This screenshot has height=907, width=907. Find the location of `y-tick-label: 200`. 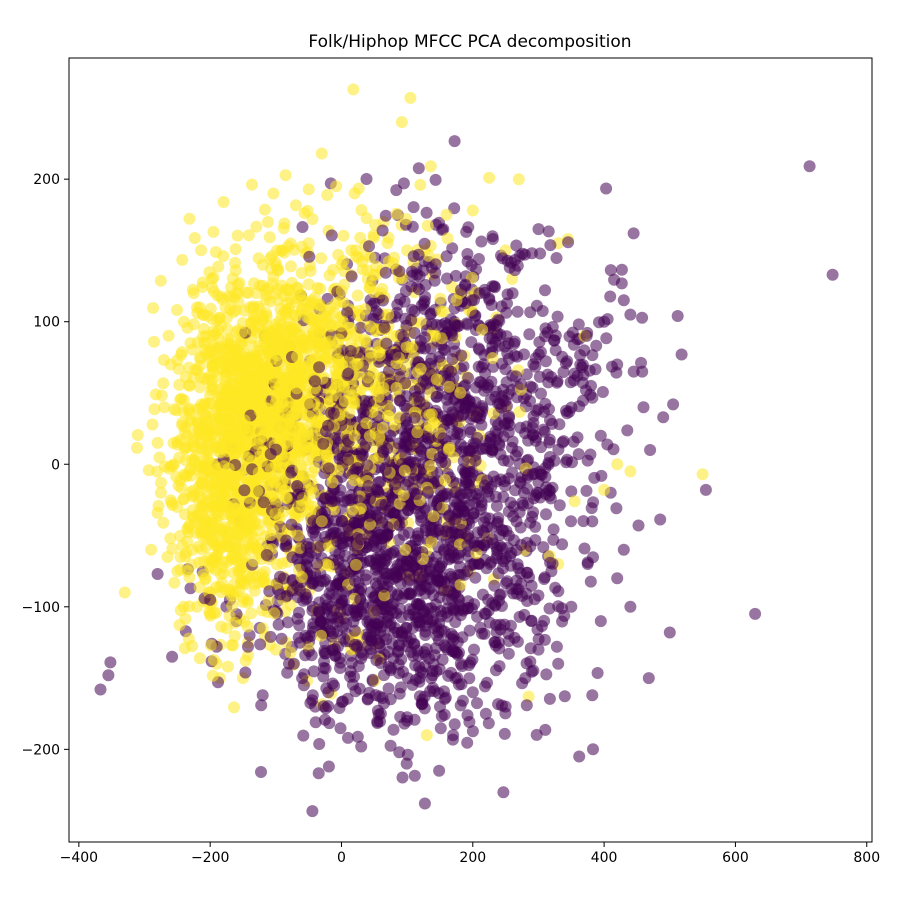

y-tick-label: 200 is located at coordinates (46, 180).